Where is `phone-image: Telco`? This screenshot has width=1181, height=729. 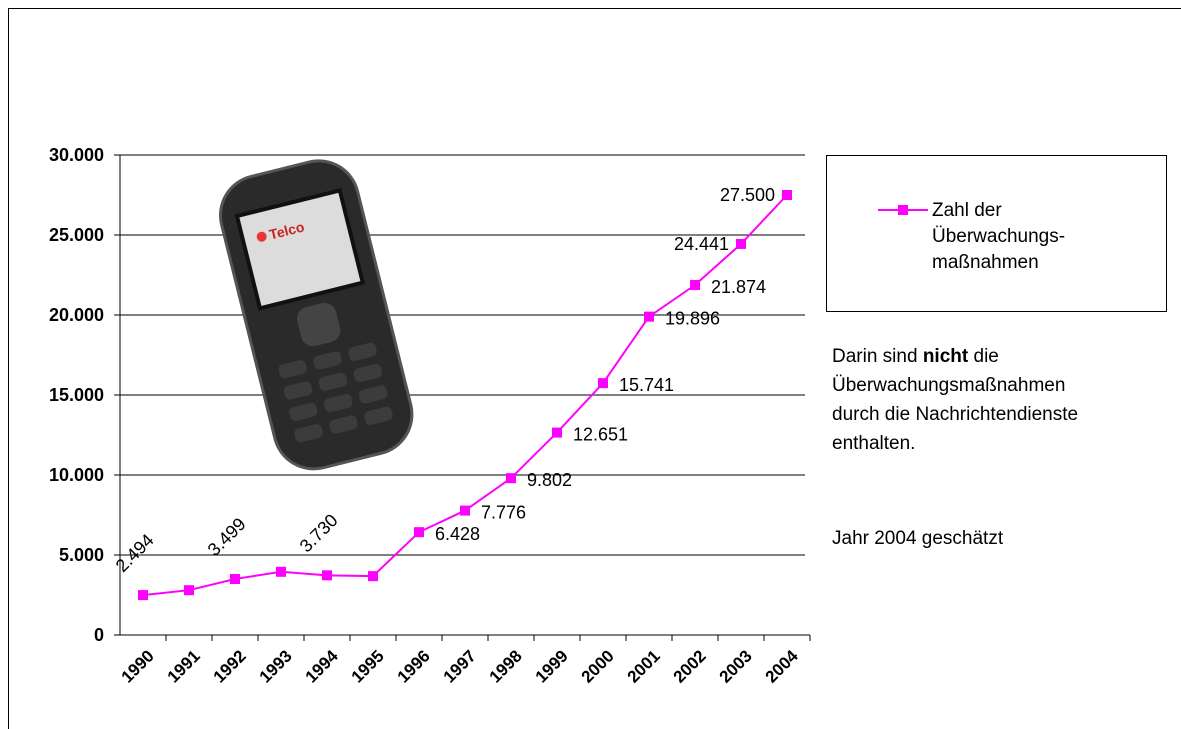 phone-image: Telco is located at coordinates (316, 315).